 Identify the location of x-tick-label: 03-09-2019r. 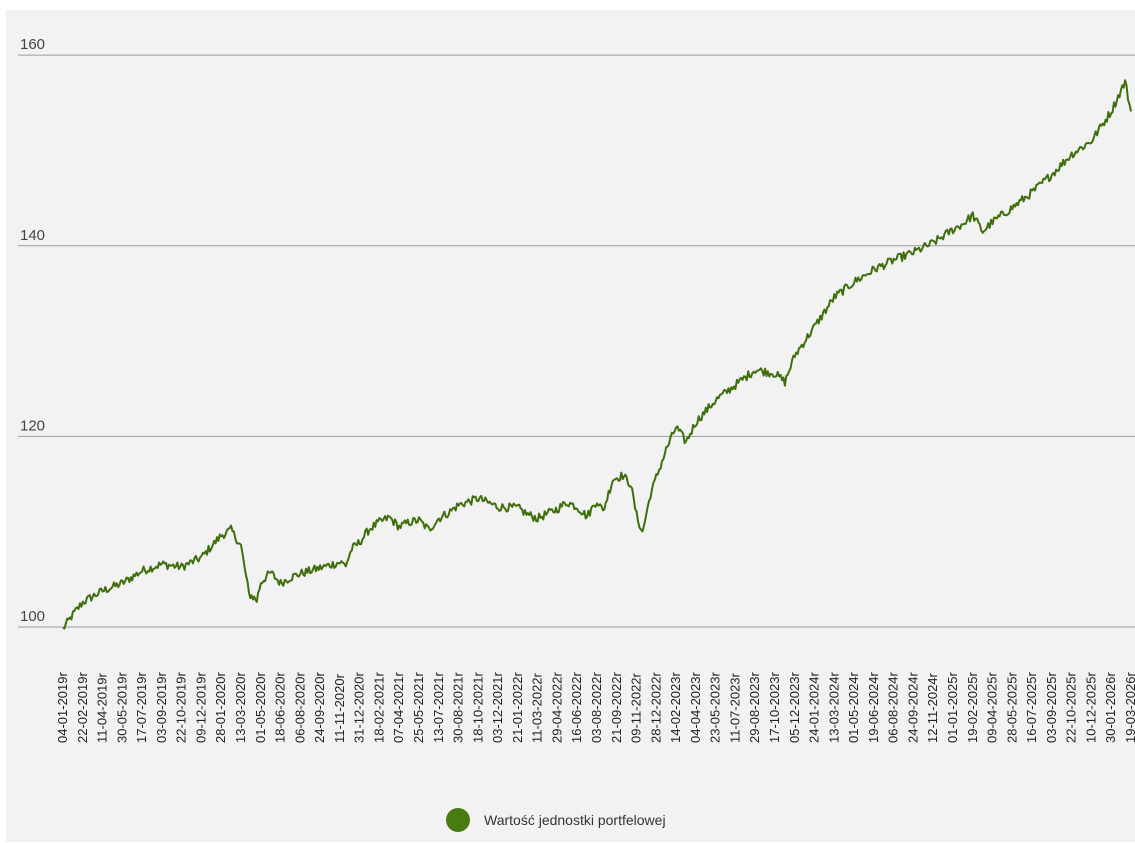
(161, 707).